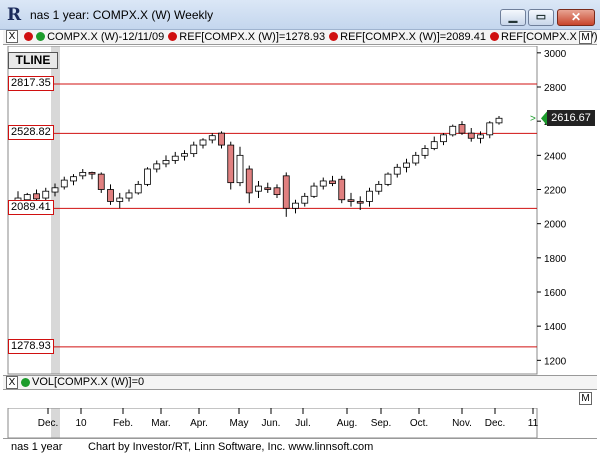  What do you see at coordinates (31, 133) in the screenshot?
I see `ref-line-label: 2528.82` at bounding box center [31, 133].